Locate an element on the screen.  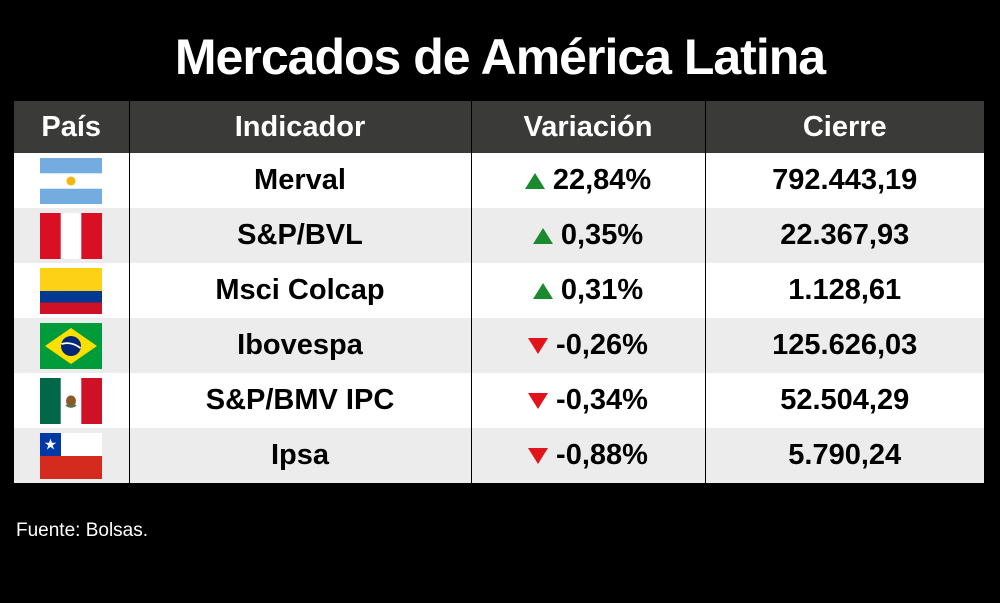
close-cell: 792.443,19 is located at coordinates (844, 180).